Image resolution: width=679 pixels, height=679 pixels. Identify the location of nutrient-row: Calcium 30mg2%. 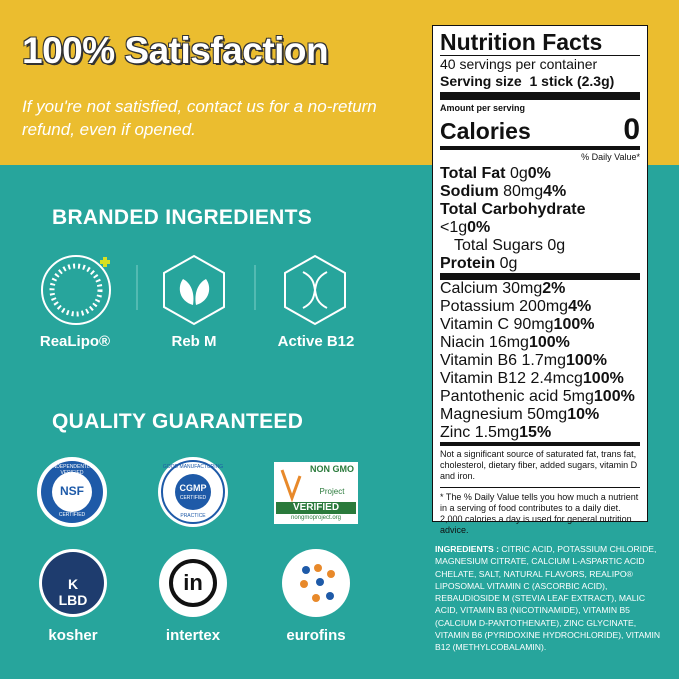
(540, 289).